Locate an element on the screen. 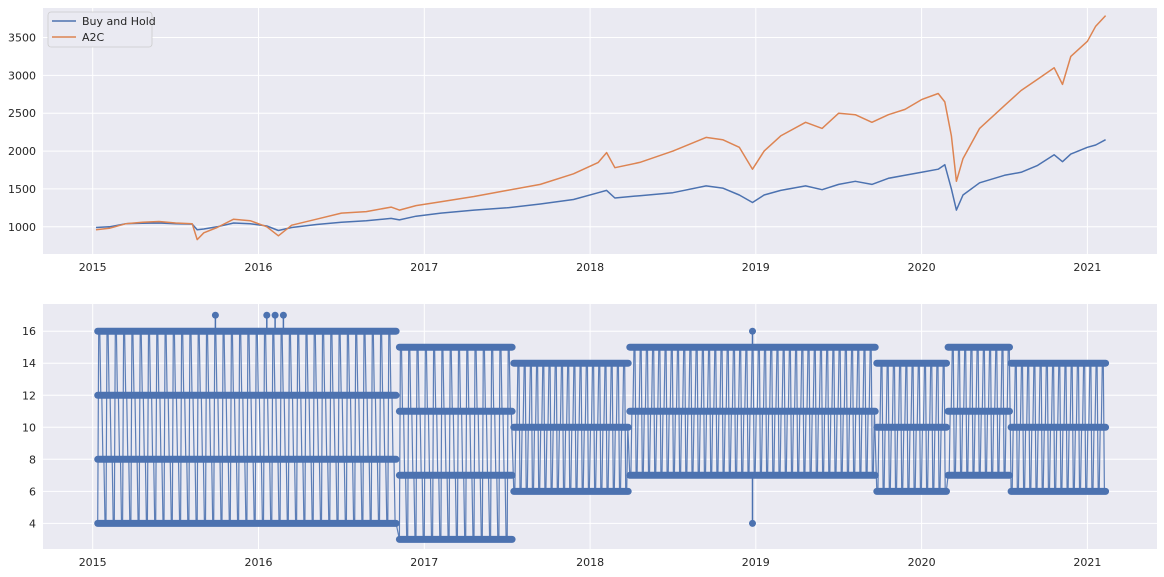 The image size is (1164, 577). y-tick-label: 1500 is located at coordinates (22, 189).